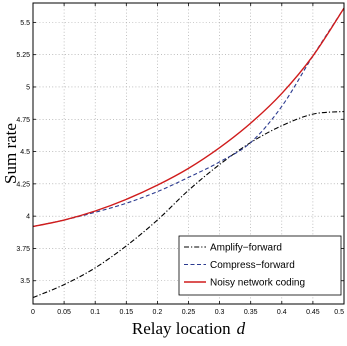 Image resolution: width=347 pixels, height=346 pixels. I want to click on x-tick-label: 0.5, so click(339, 312).